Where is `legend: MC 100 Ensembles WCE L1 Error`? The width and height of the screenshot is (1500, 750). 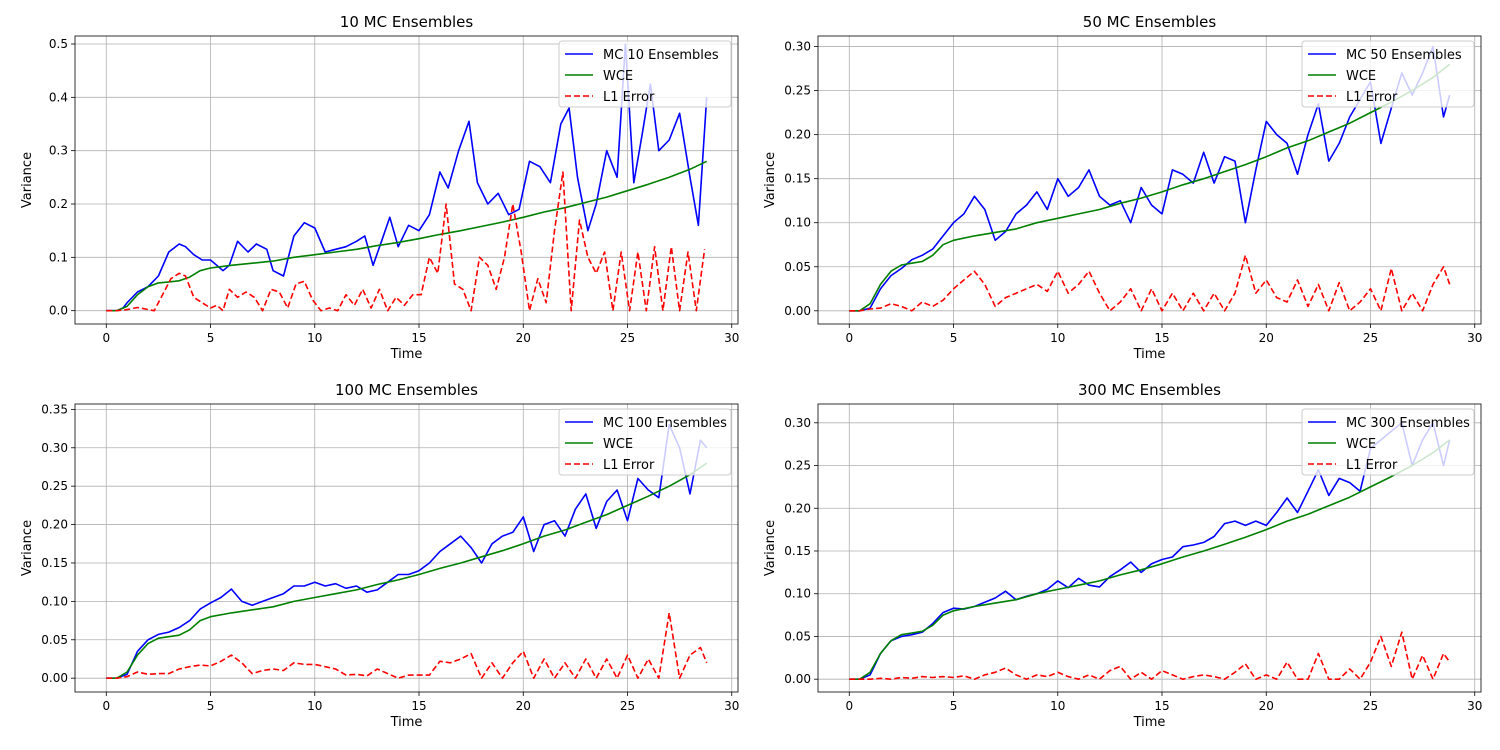 legend: MC 100 Ensembles WCE L1 Error is located at coordinates (645, 442).